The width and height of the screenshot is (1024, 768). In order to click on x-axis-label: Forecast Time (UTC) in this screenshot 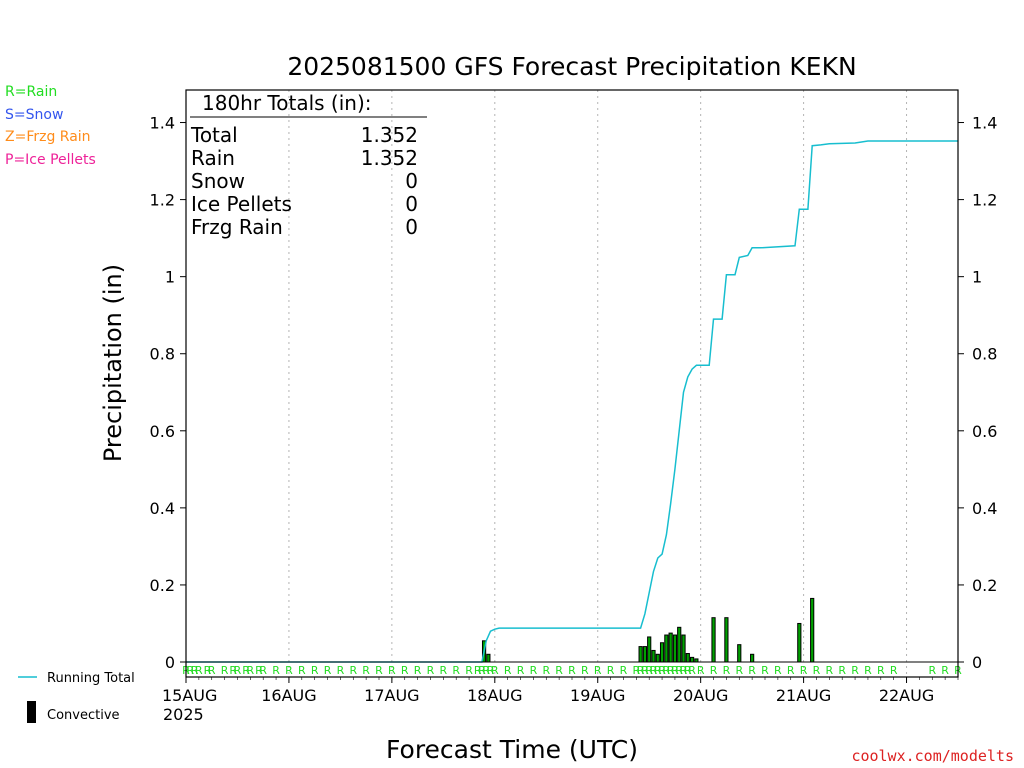, I will do `click(512, 749)`.